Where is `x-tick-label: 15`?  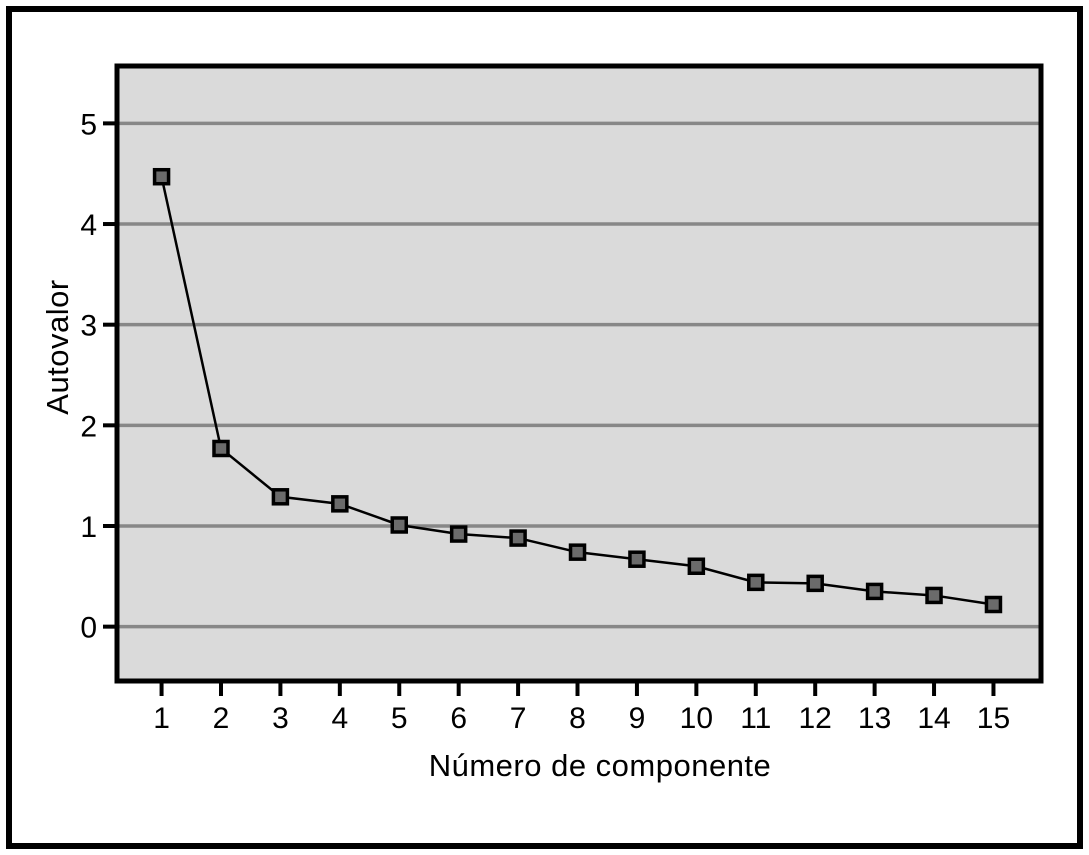
x-tick-label: 15 is located at coordinates (993, 718).